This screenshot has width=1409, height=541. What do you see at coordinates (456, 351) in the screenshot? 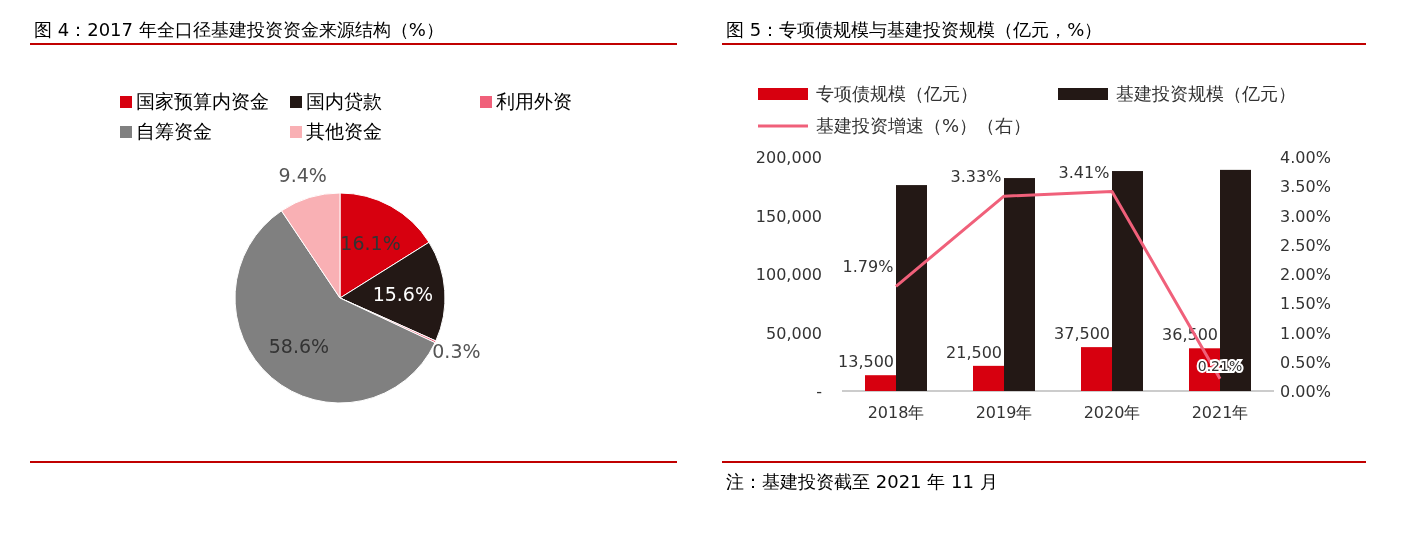
I see `data-label: 0.3%` at bounding box center [456, 351].